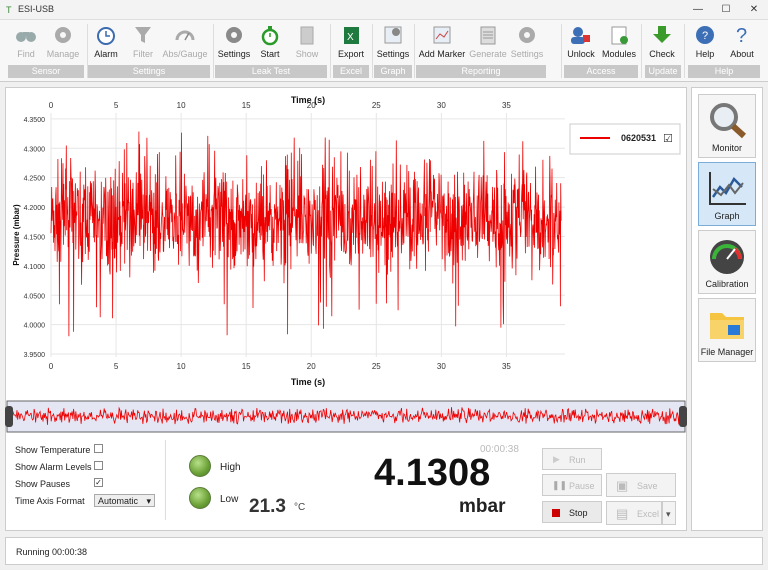 The width and height of the screenshot is (768, 570). Describe the element at coordinates (98, 448) in the screenshot. I see `show-temperature-checkbox` at that location.